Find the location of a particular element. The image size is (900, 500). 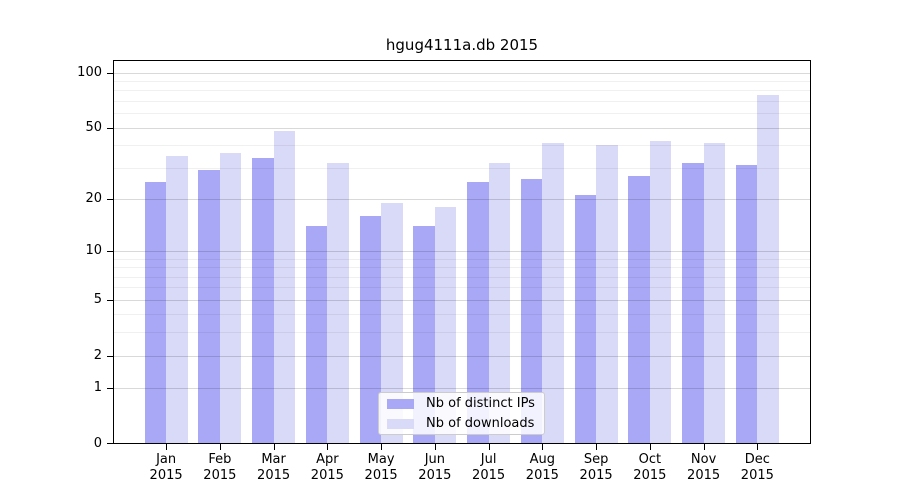

x-tick-month: Oct is located at coordinates (650, 459).